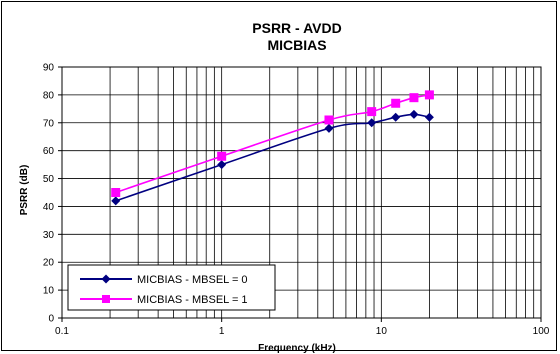 This screenshot has height=354, width=560. I want to click on y-tick-label: 70, so click(49, 123).